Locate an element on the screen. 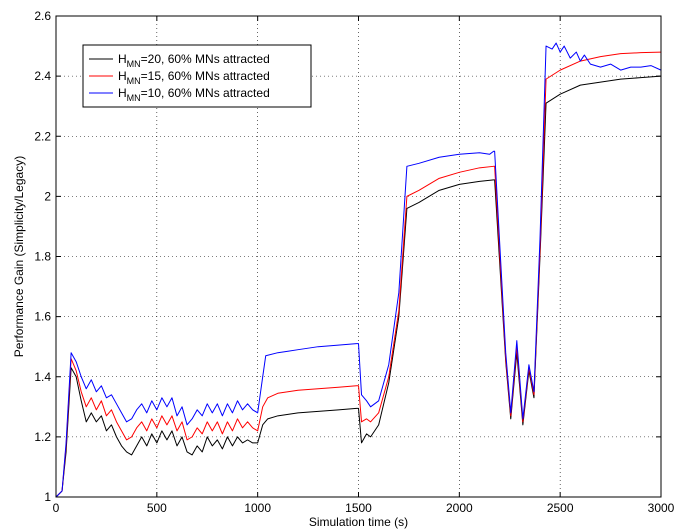 This screenshot has width=680, height=531. x-tick-label: 2500 is located at coordinates (560, 508).